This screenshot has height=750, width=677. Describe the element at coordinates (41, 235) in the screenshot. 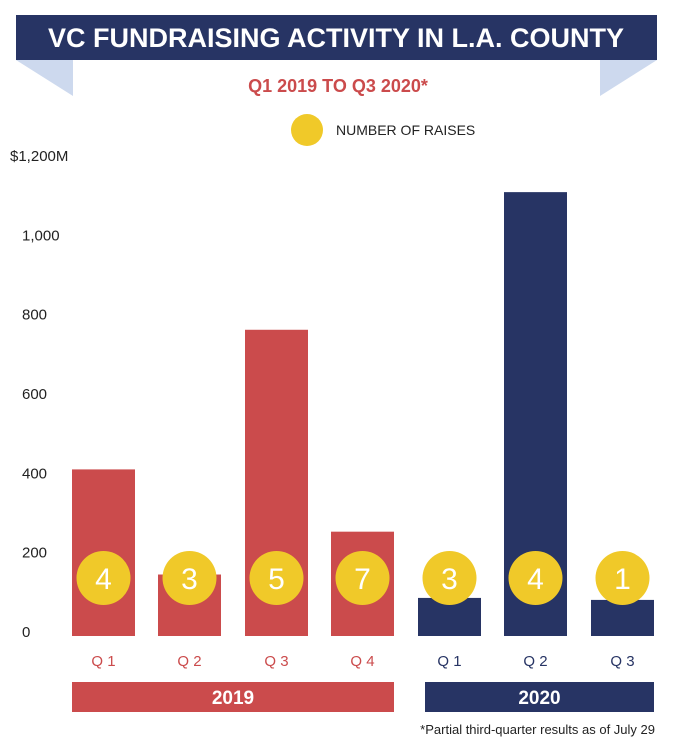

I see `y-tick-label: 1,000` at that location.